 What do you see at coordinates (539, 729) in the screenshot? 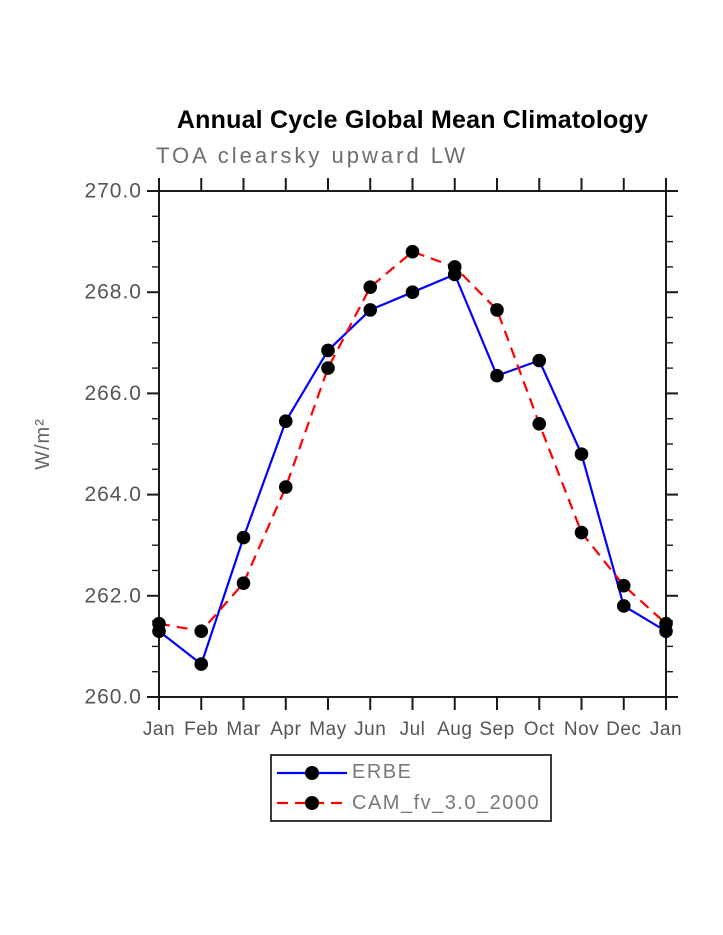
I see `x-tick-label: Oct` at bounding box center [539, 729].